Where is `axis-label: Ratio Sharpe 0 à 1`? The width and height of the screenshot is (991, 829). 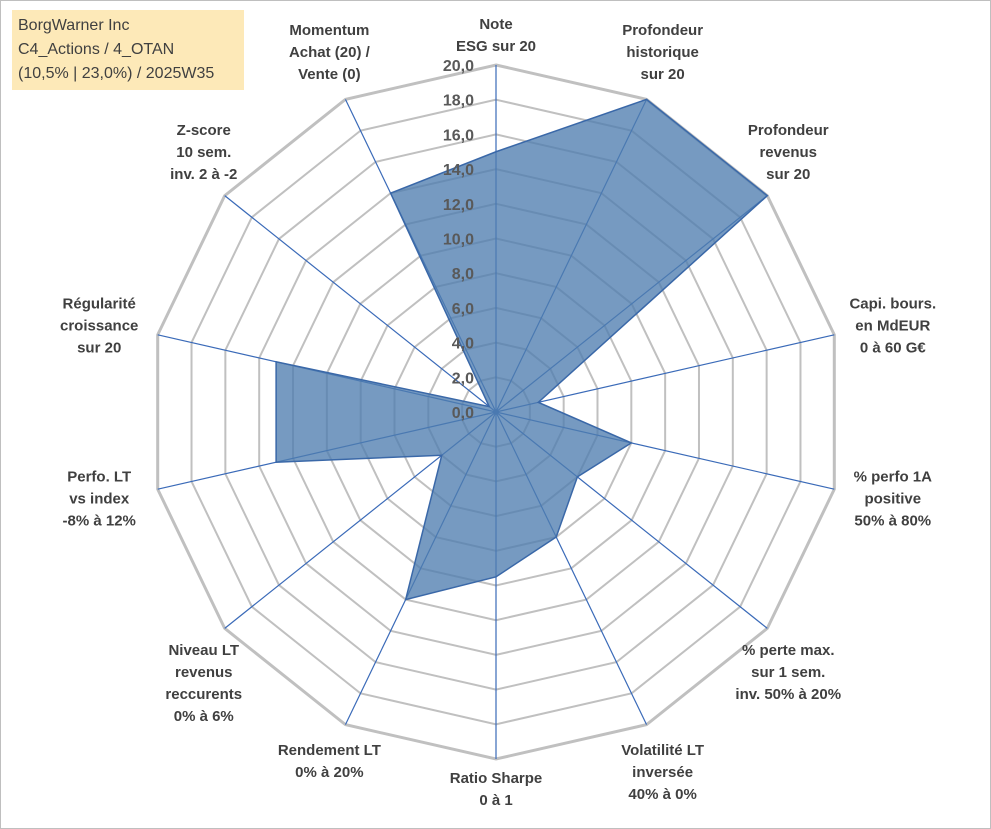 axis-label: Ratio Sharpe 0 à 1 is located at coordinates (496, 789).